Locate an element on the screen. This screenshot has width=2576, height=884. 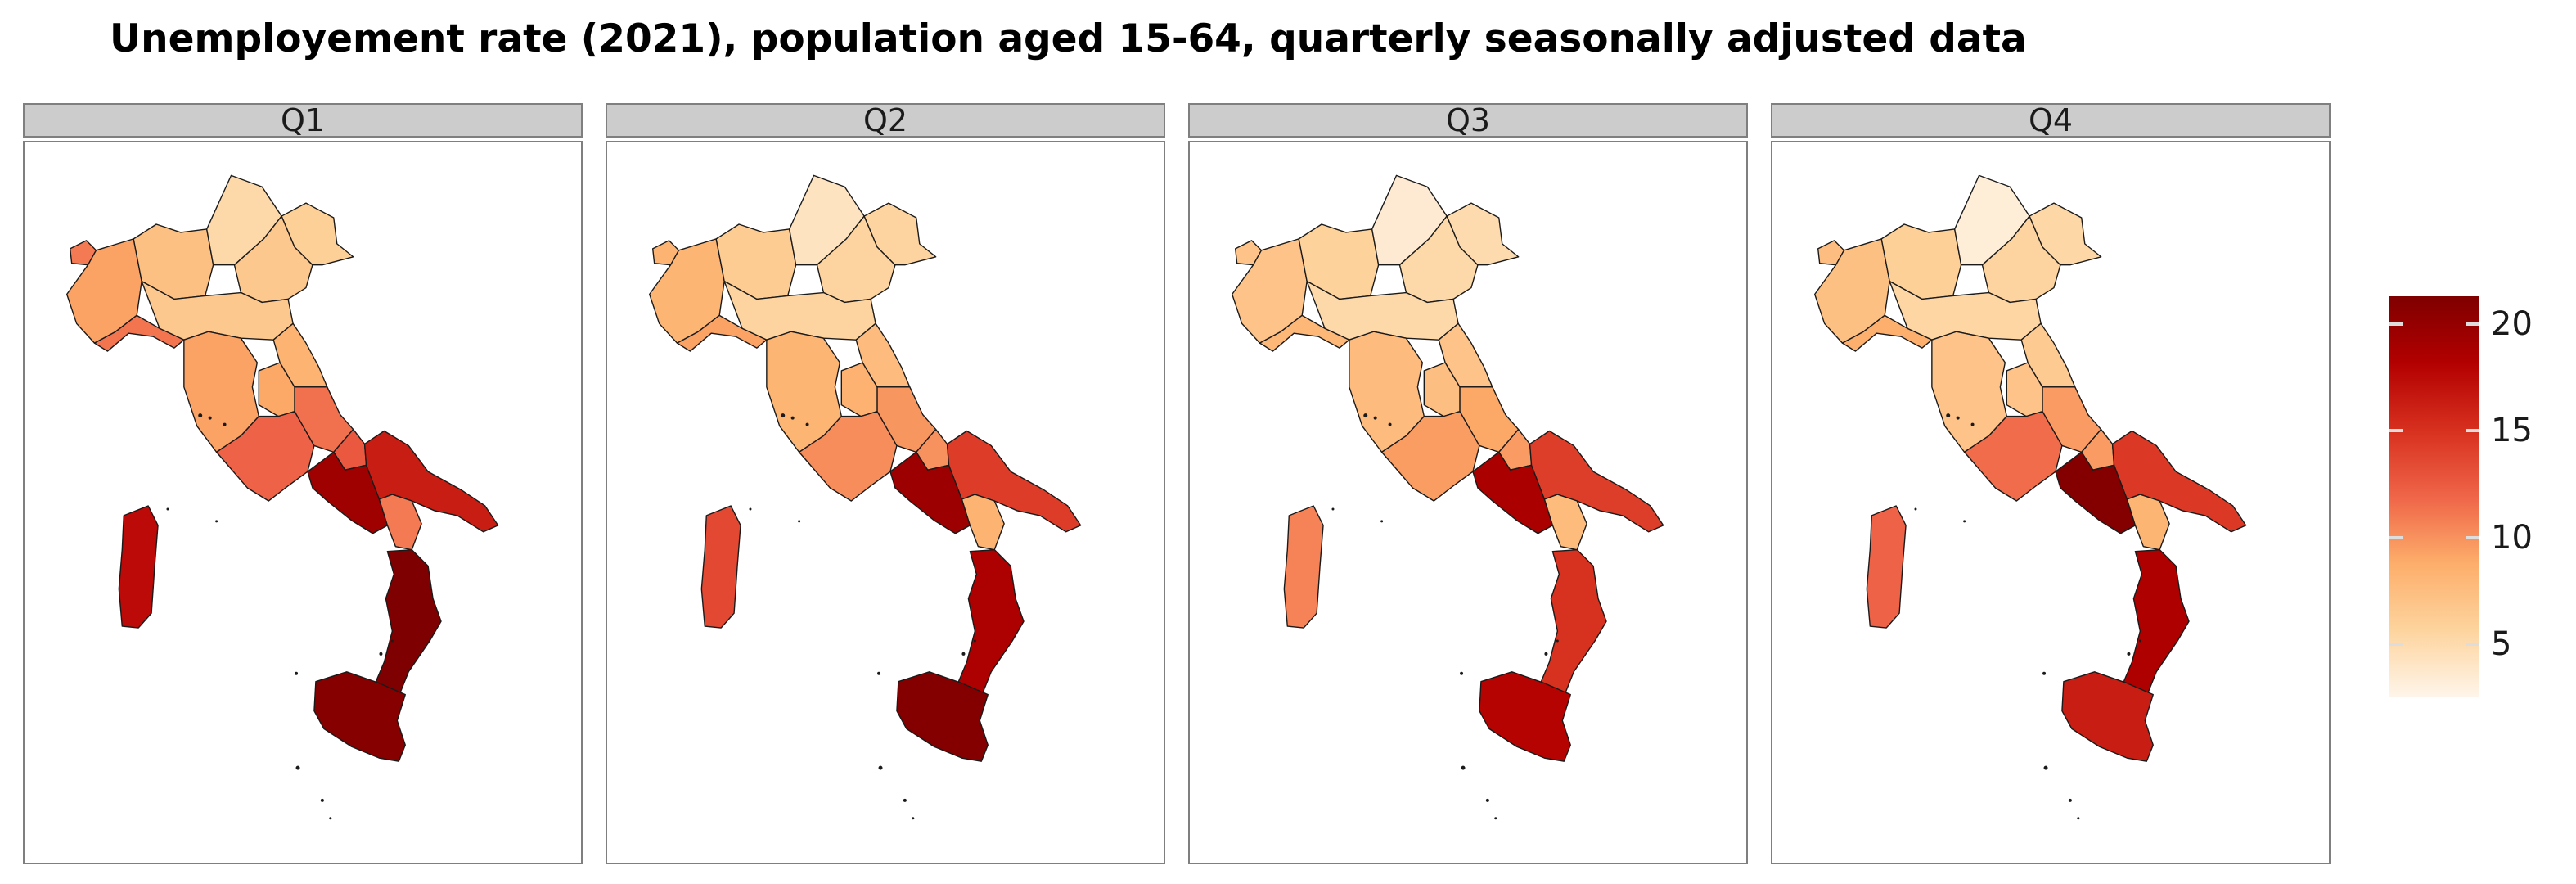
facet-strip-label: Q4 is located at coordinates (2051, 120).